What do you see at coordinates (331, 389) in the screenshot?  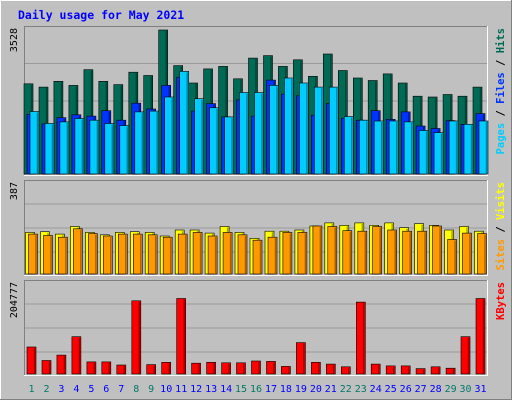 I see `x-tick-label-day-21: 21` at bounding box center [331, 389].